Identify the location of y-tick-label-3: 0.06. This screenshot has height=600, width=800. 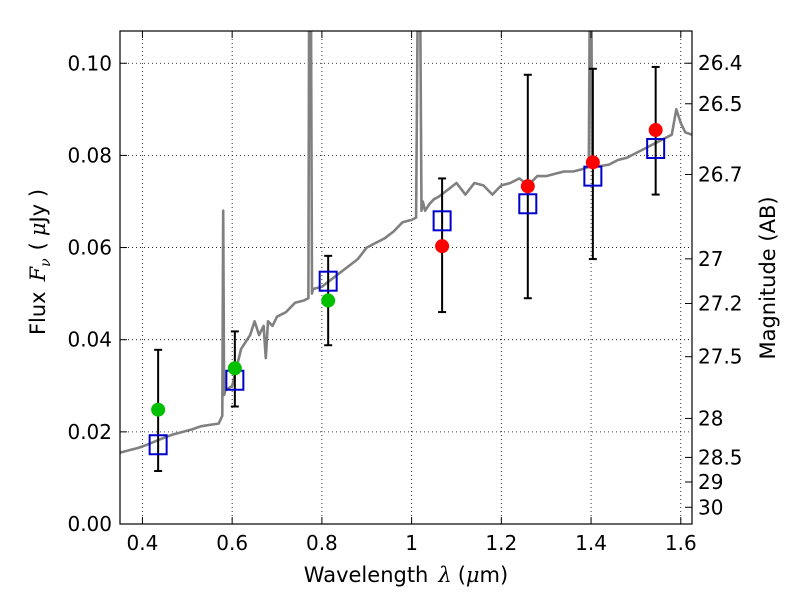
(89, 248).